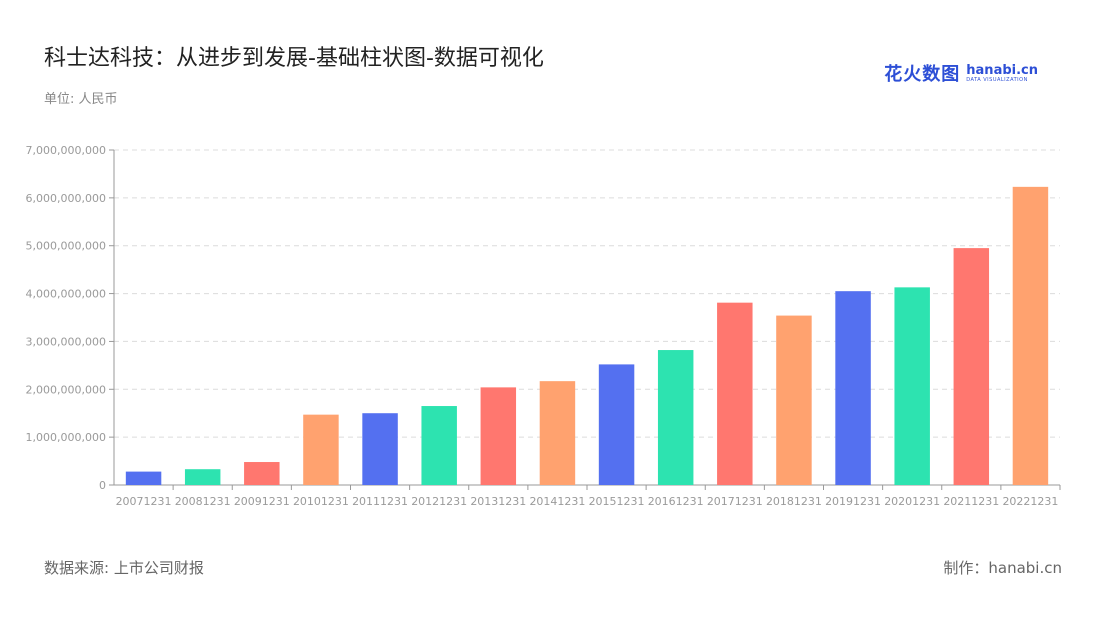 This screenshot has width=1100, height=620. Describe the element at coordinates (203, 501) in the screenshot. I see `x-tick-label: 20081231` at that location.